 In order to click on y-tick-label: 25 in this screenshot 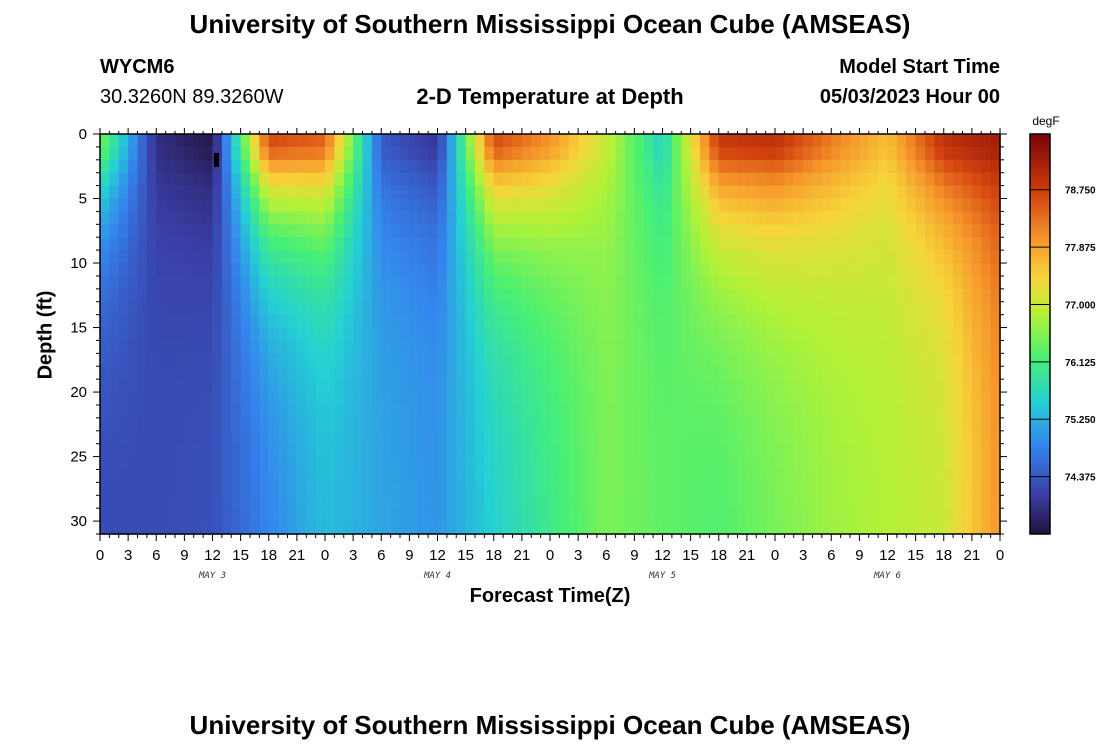, I will do `click(78, 457)`.